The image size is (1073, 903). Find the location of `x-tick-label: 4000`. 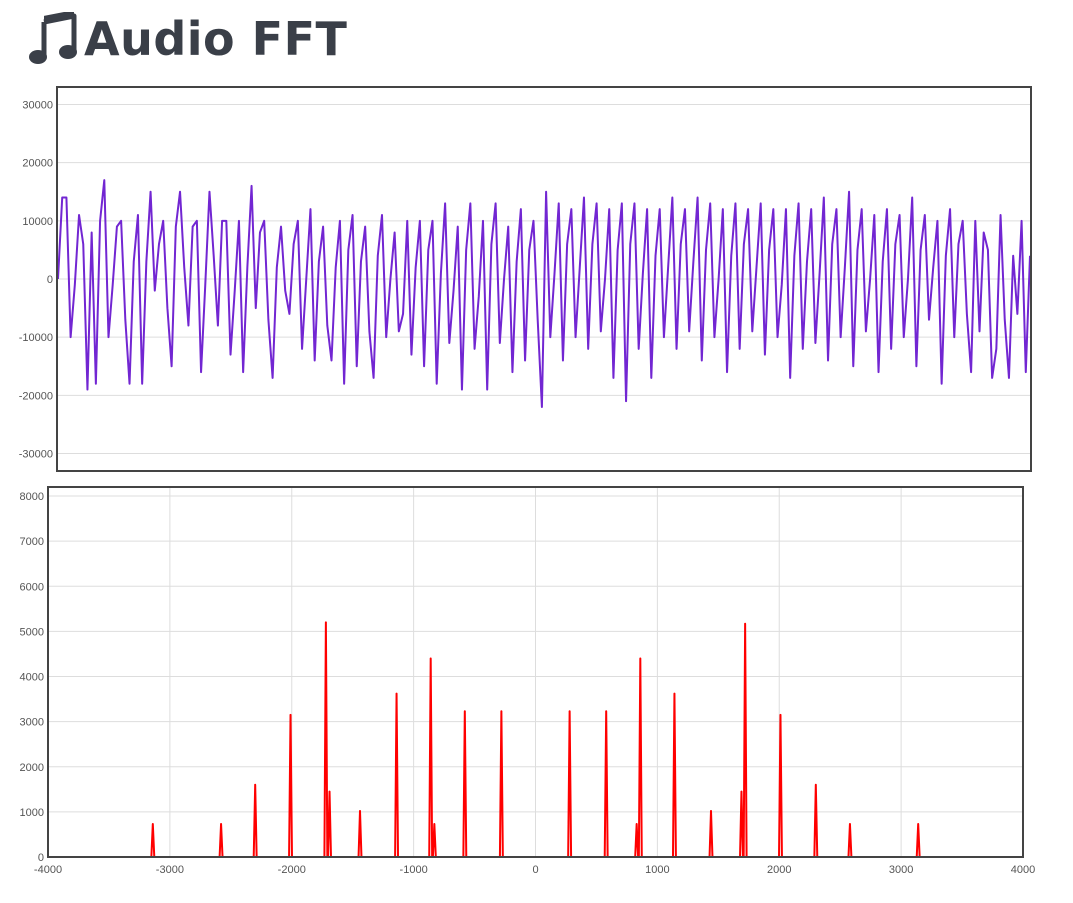

x-tick-label: 4000 is located at coordinates (1023, 870).